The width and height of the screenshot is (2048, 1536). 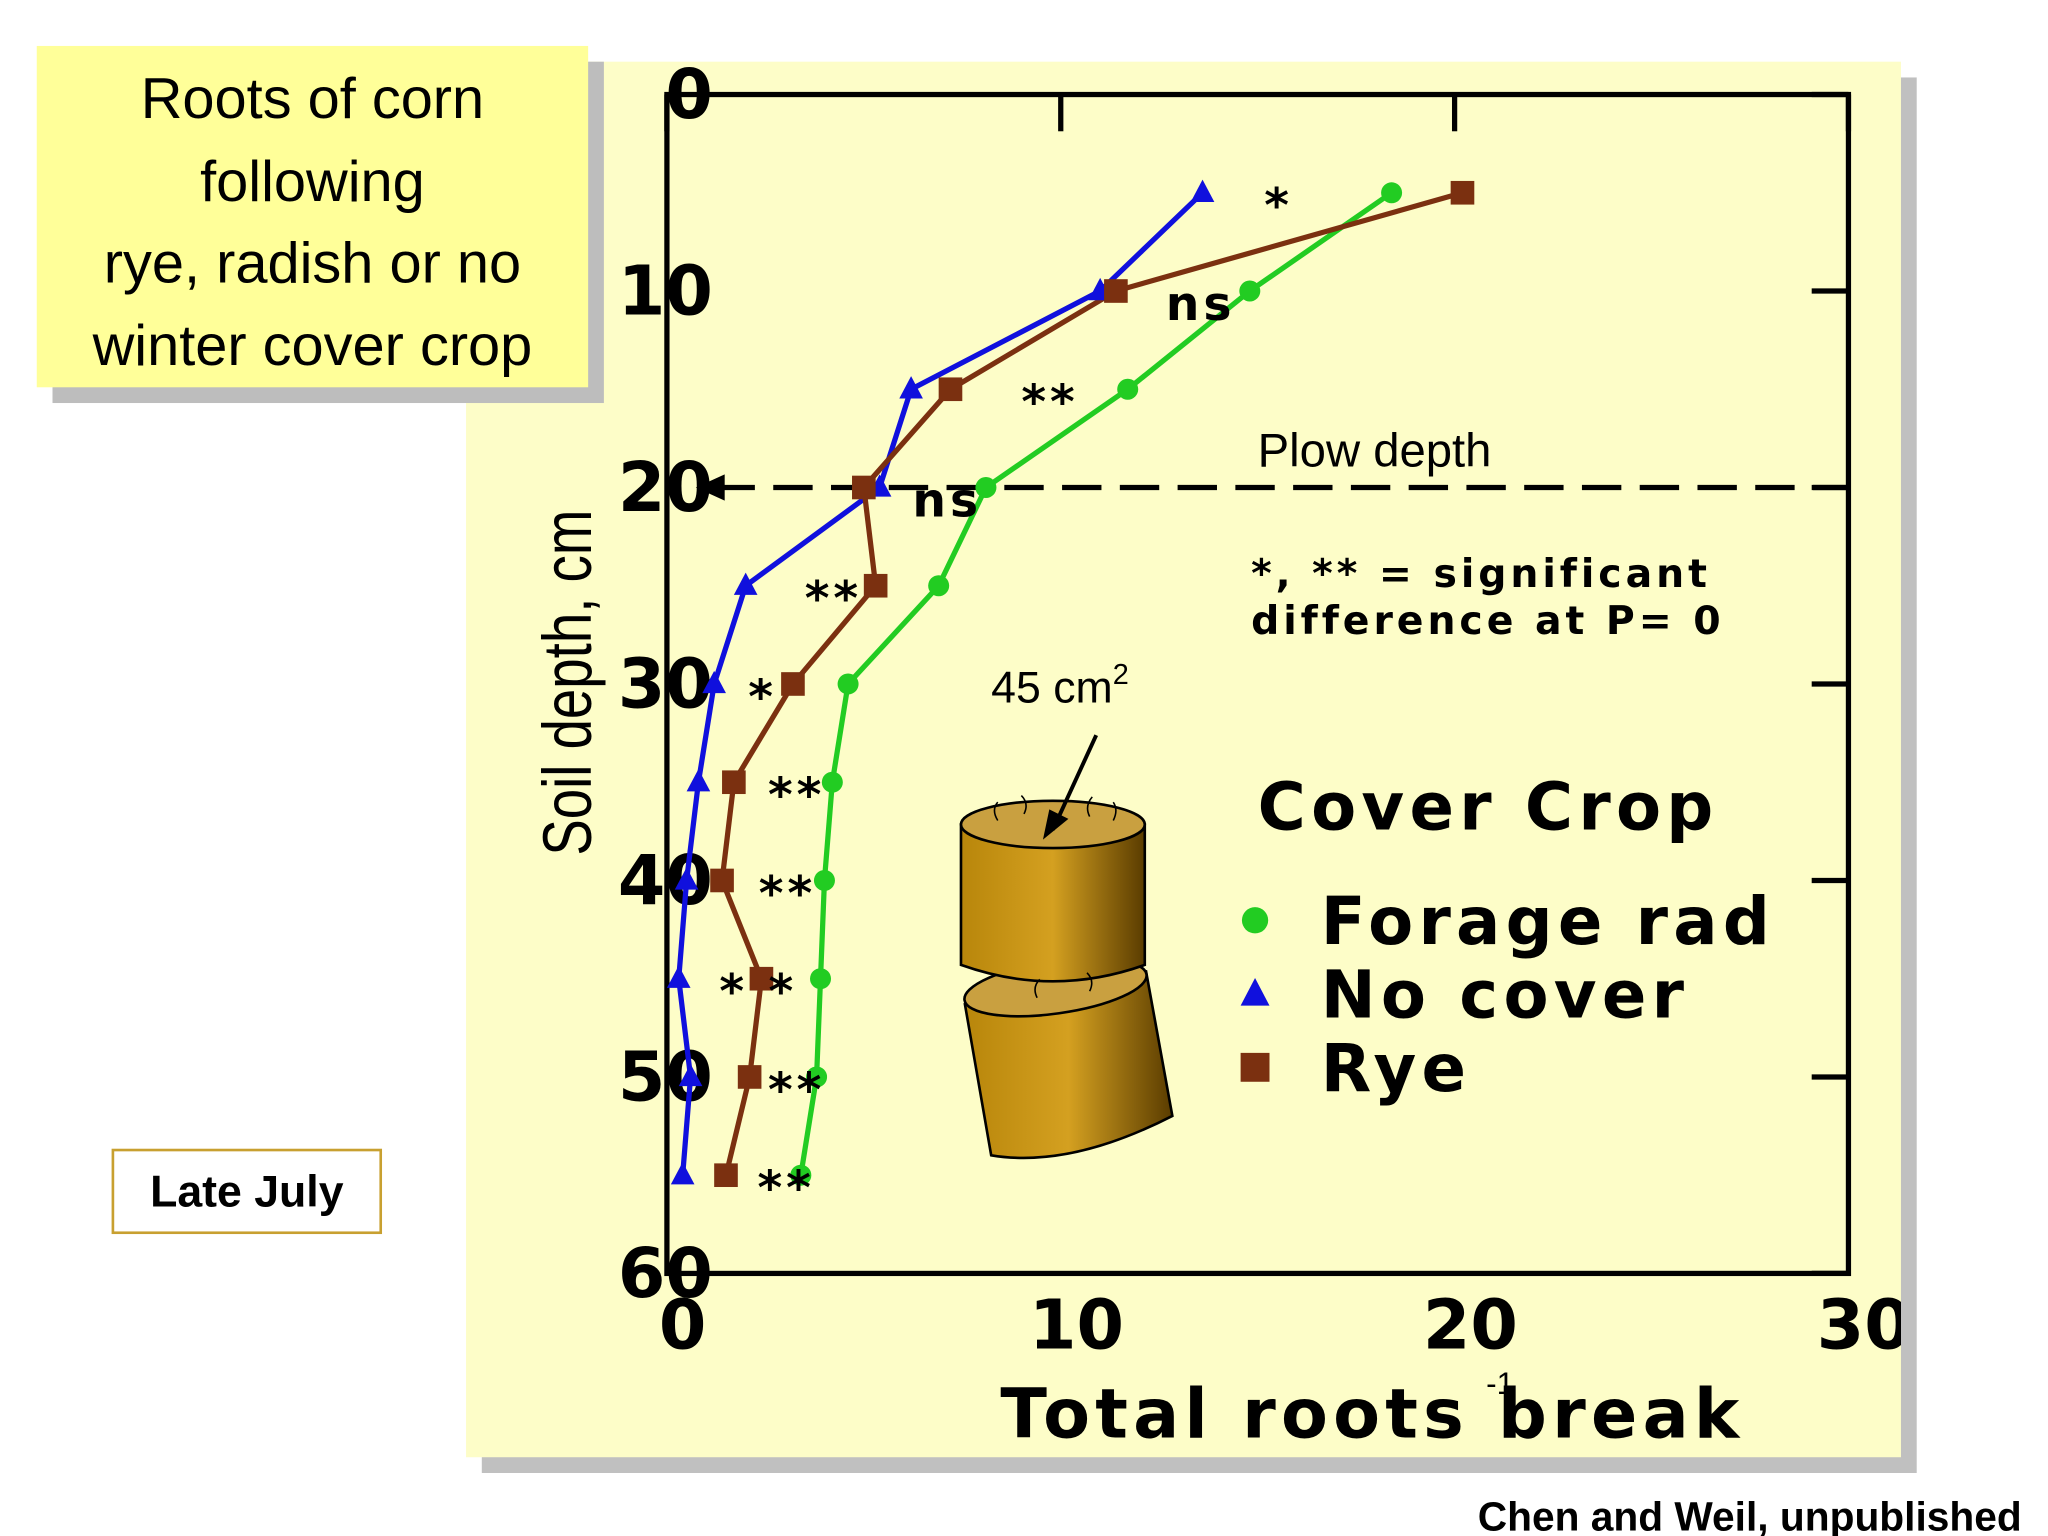 What do you see at coordinates (1076, 1325) in the screenshot?
I see `x-tick-label: 10` at bounding box center [1076, 1325].